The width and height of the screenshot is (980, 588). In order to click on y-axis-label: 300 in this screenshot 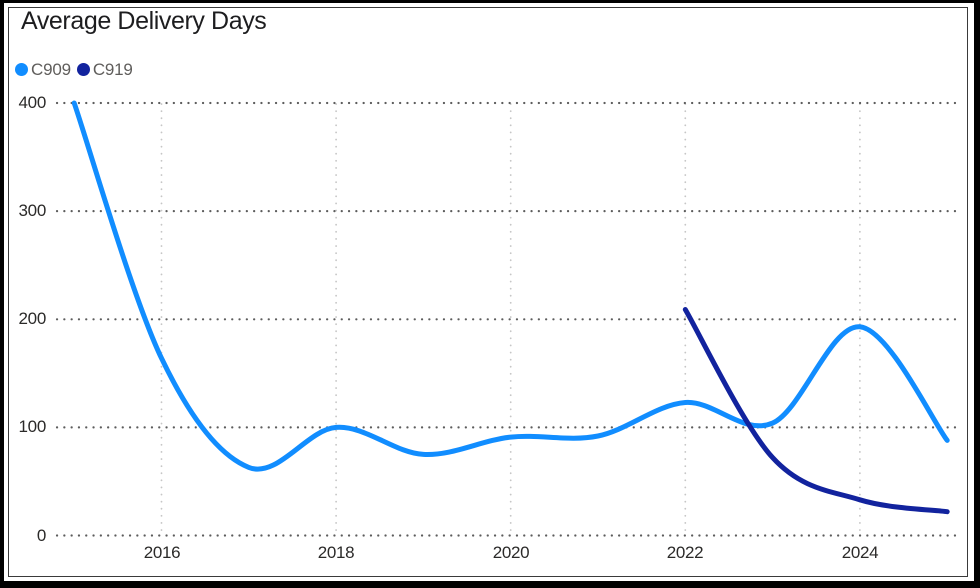, I will do `click(32, 210)`.